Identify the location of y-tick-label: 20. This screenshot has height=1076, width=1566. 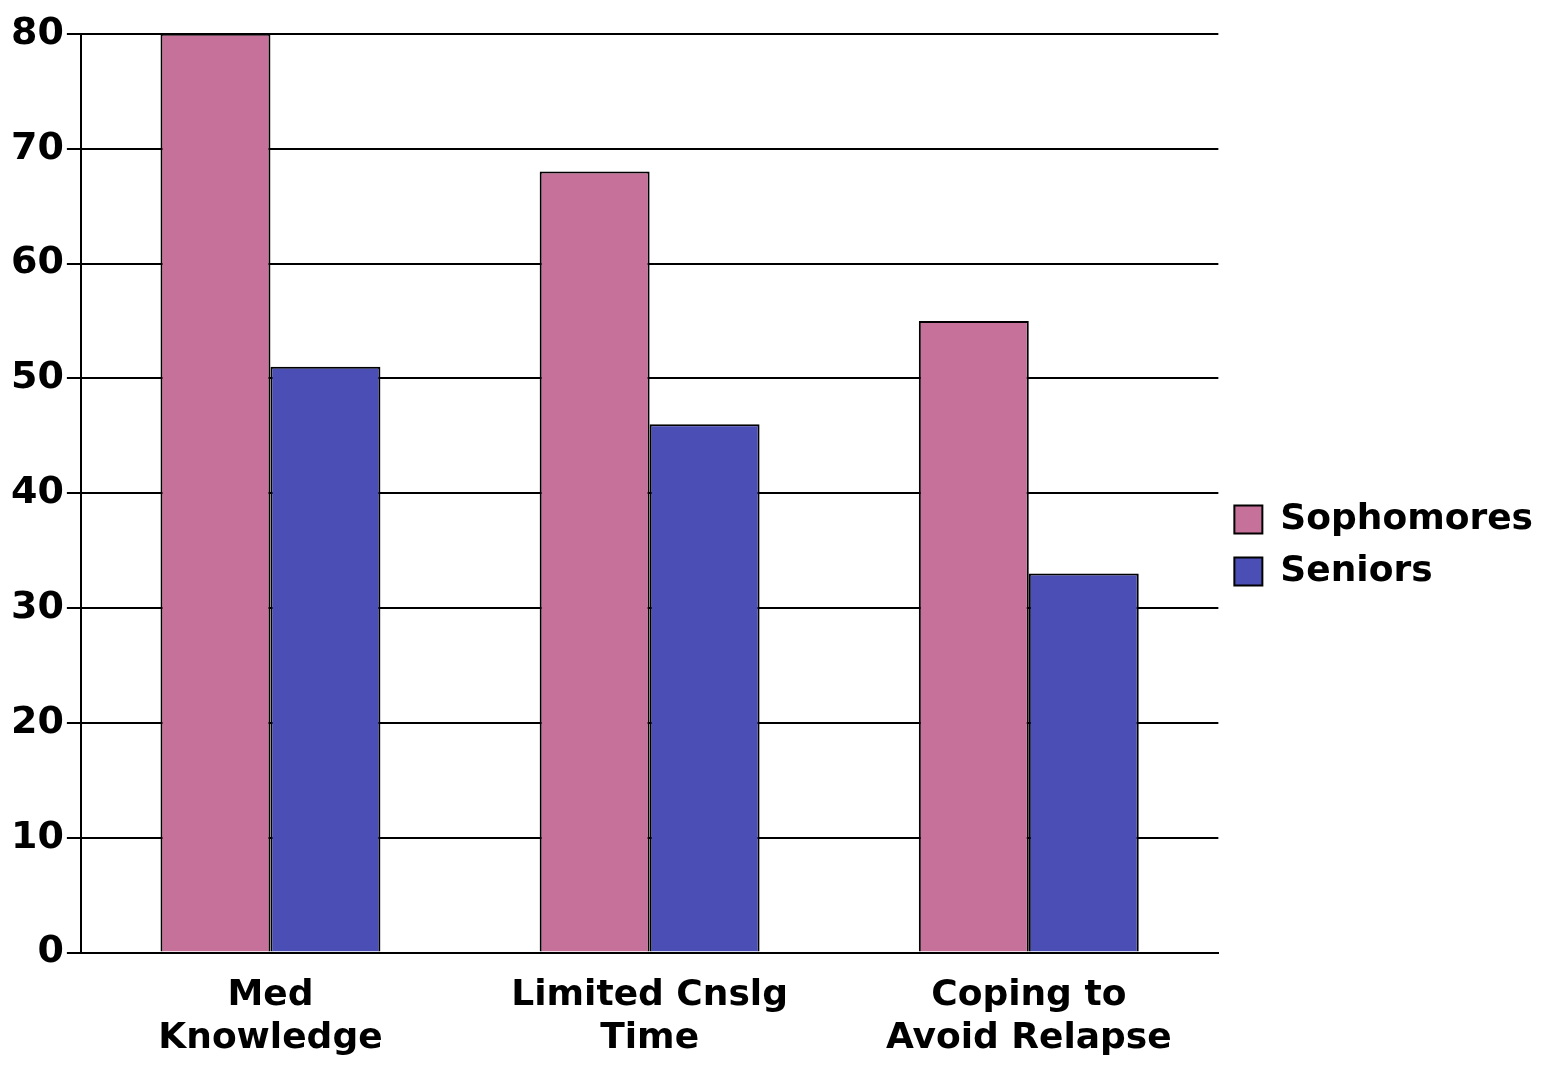
(37, 719).